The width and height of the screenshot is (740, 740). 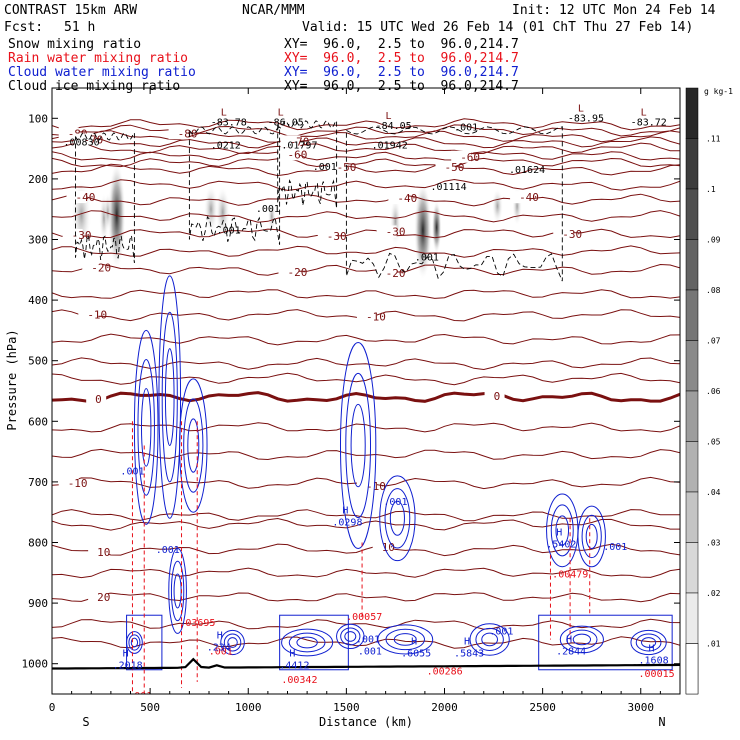 What do you see at coordinates (103, 597) in the screenshot?
I see `temperature-label: 20` at bounding box center [103, 597].